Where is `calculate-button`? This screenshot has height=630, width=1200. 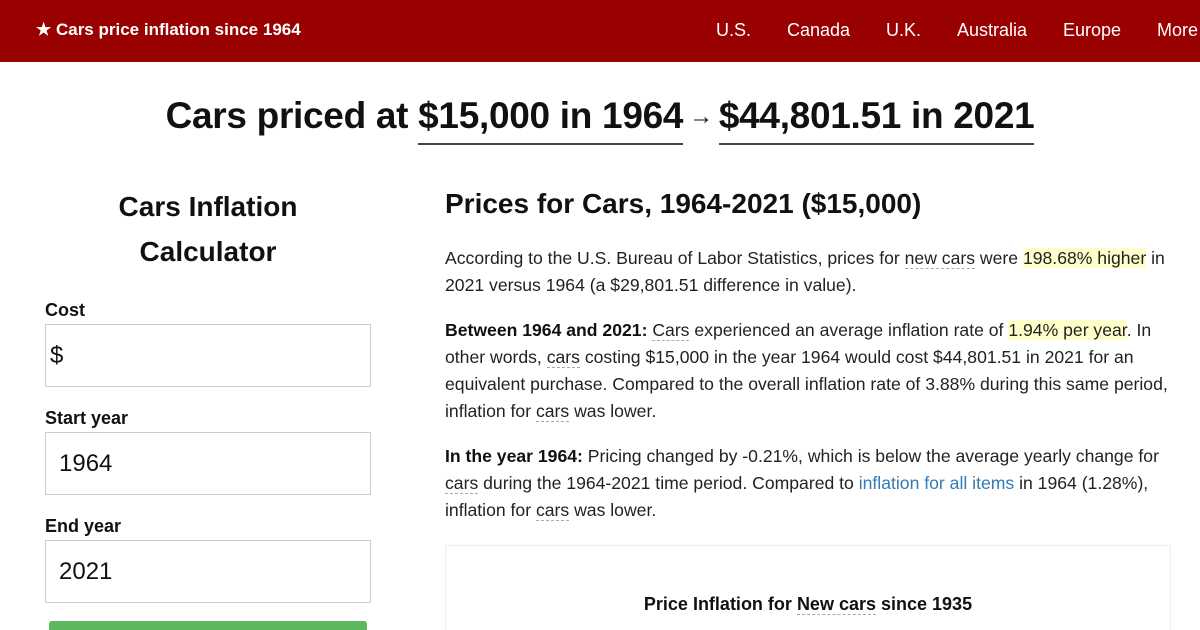 calculate-button is located at coordinates (208, 625).